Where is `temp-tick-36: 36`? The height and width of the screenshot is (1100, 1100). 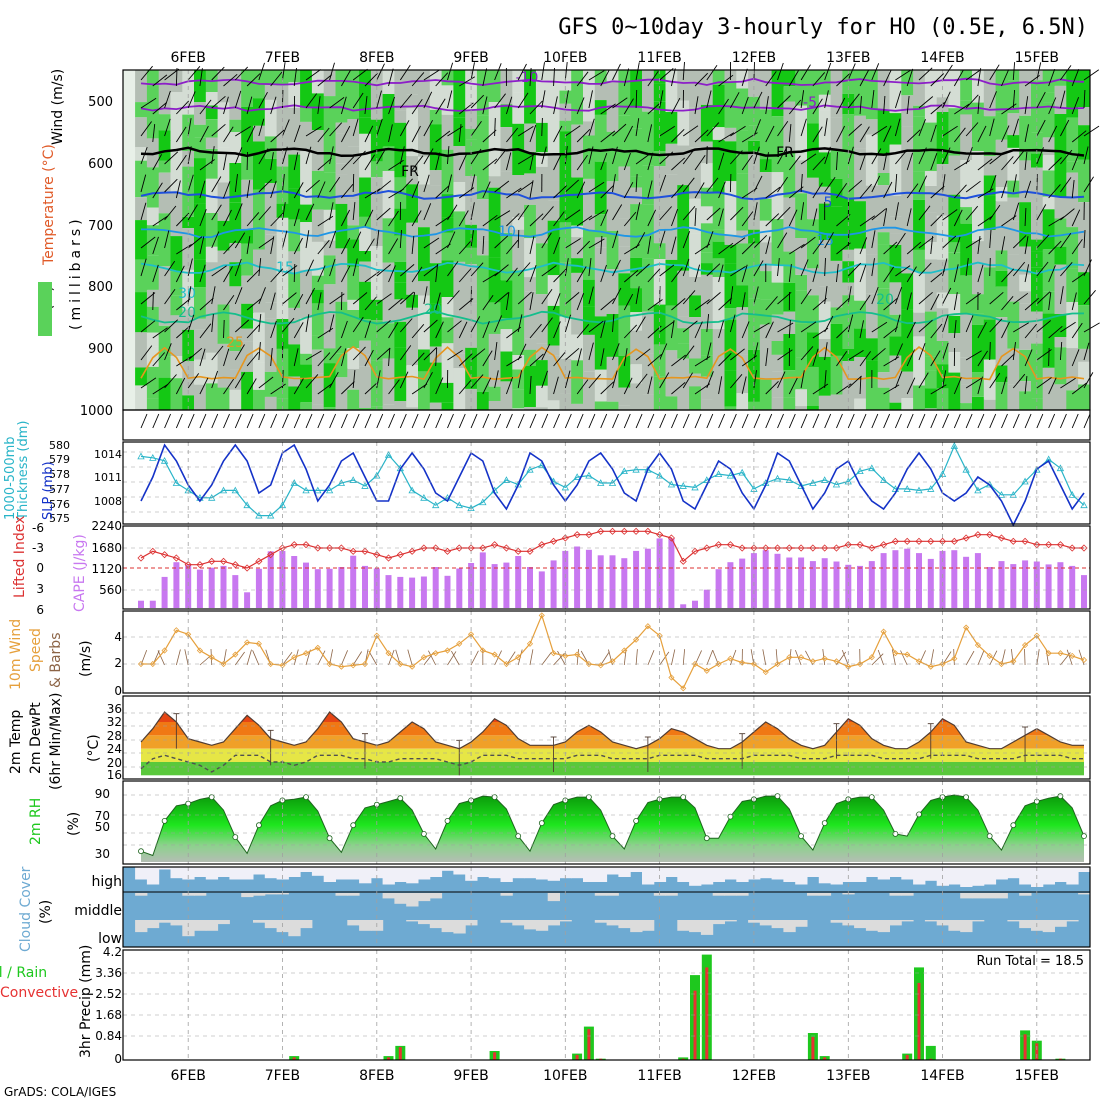
temp-tick-36: 36 is located at coordinates (114, 709).